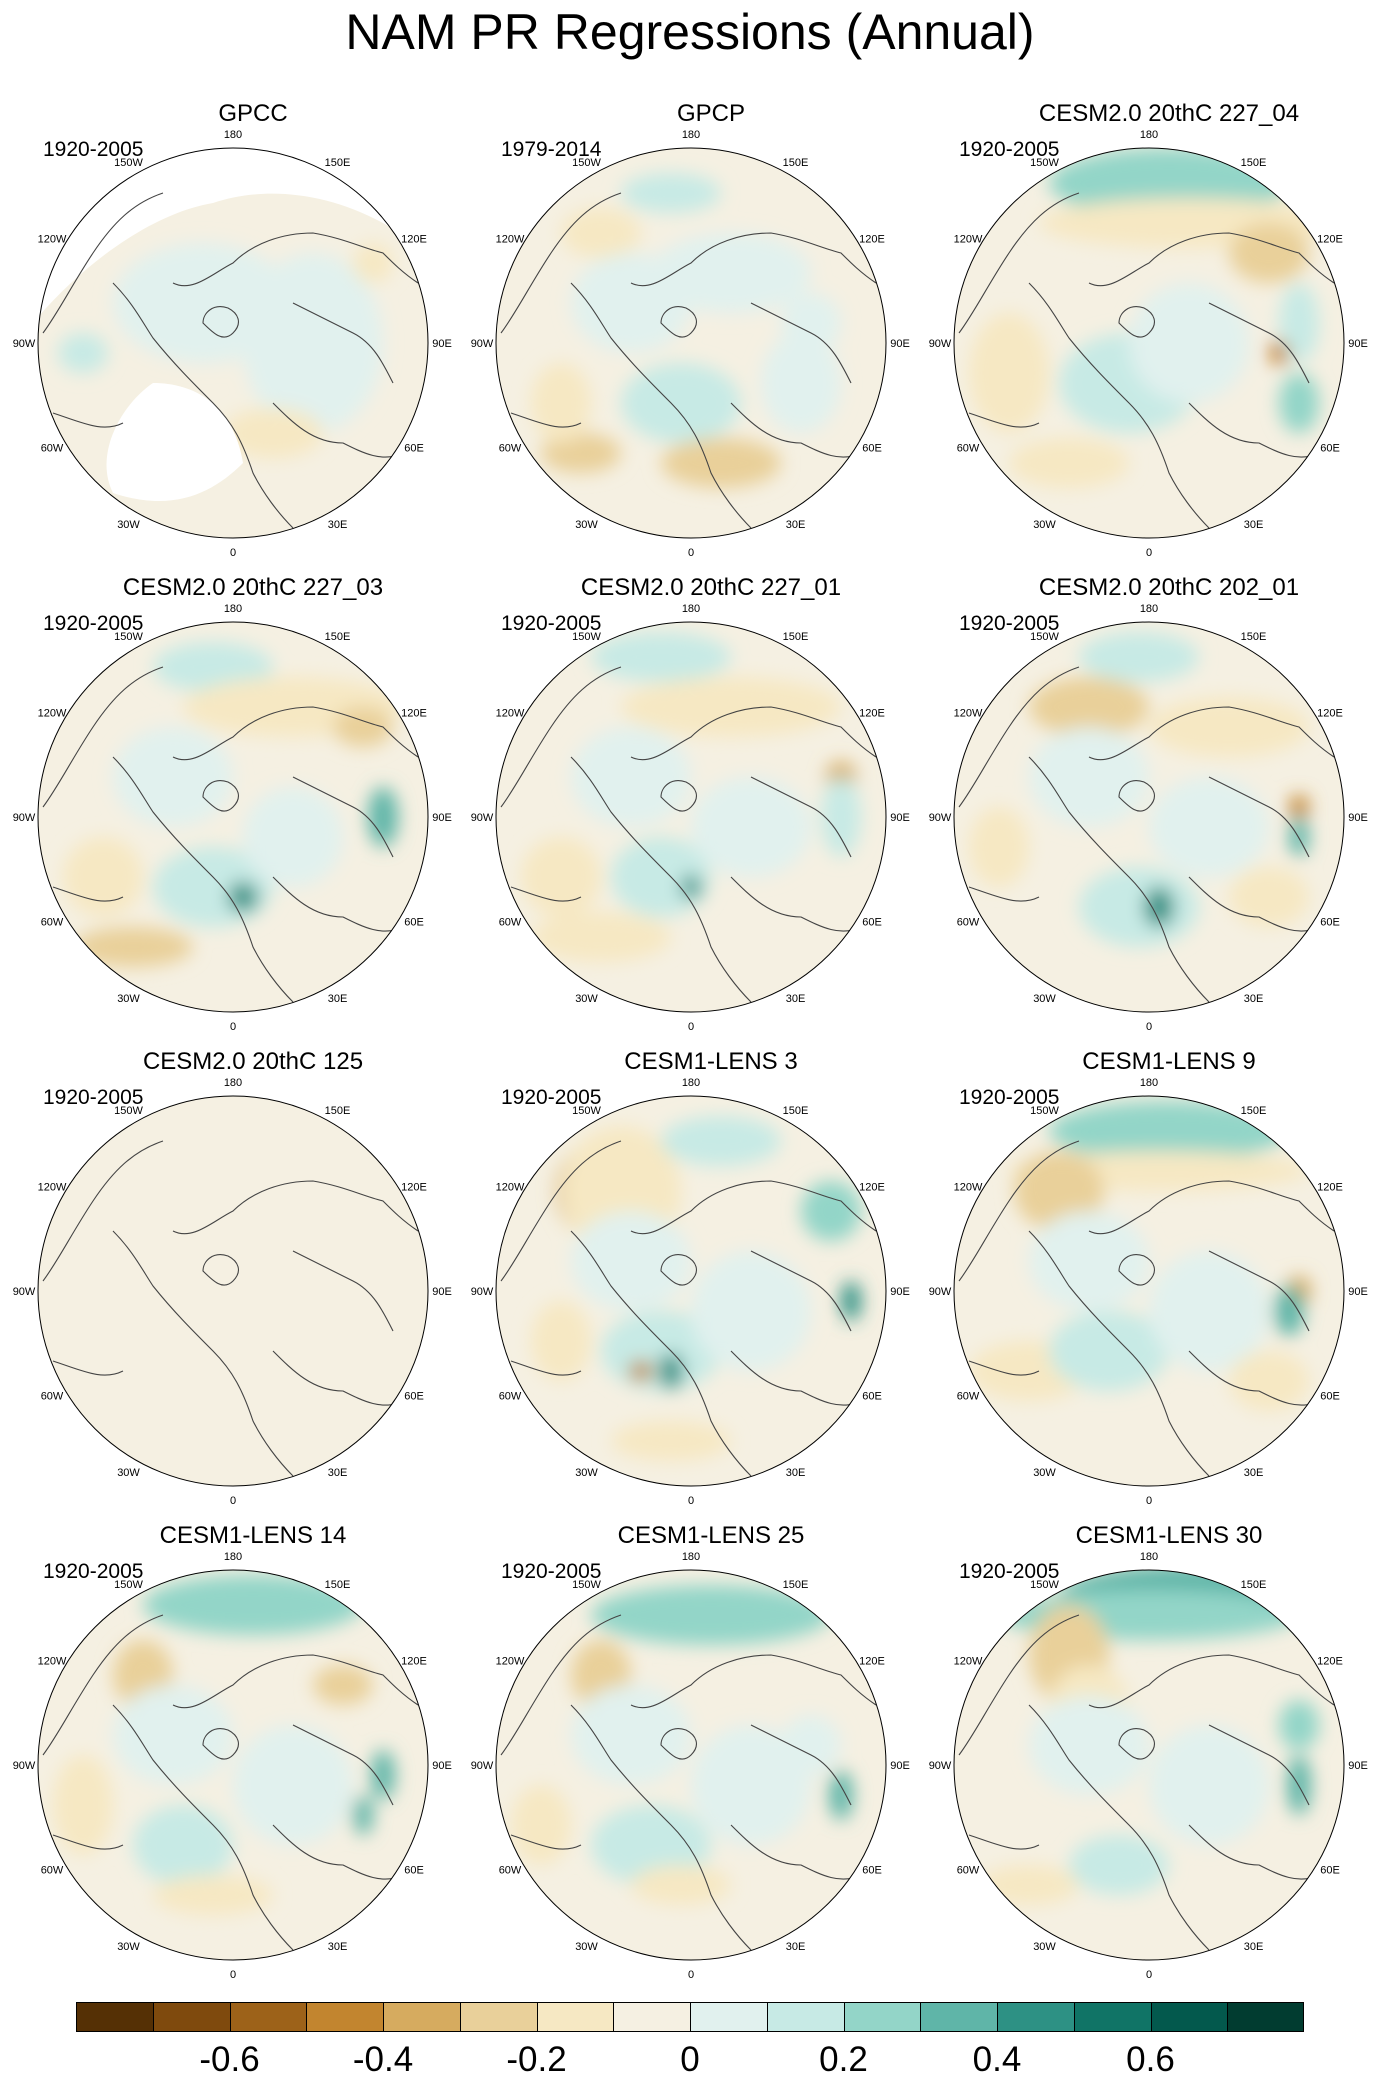 Image resolution: width=1380 pixels, height=2086 pixels. What do you see at coordinates (1169, 1061) in the screenshot?
I see `panel-title: CESM1-LENS 9` at bounding box center [1169, 1061].